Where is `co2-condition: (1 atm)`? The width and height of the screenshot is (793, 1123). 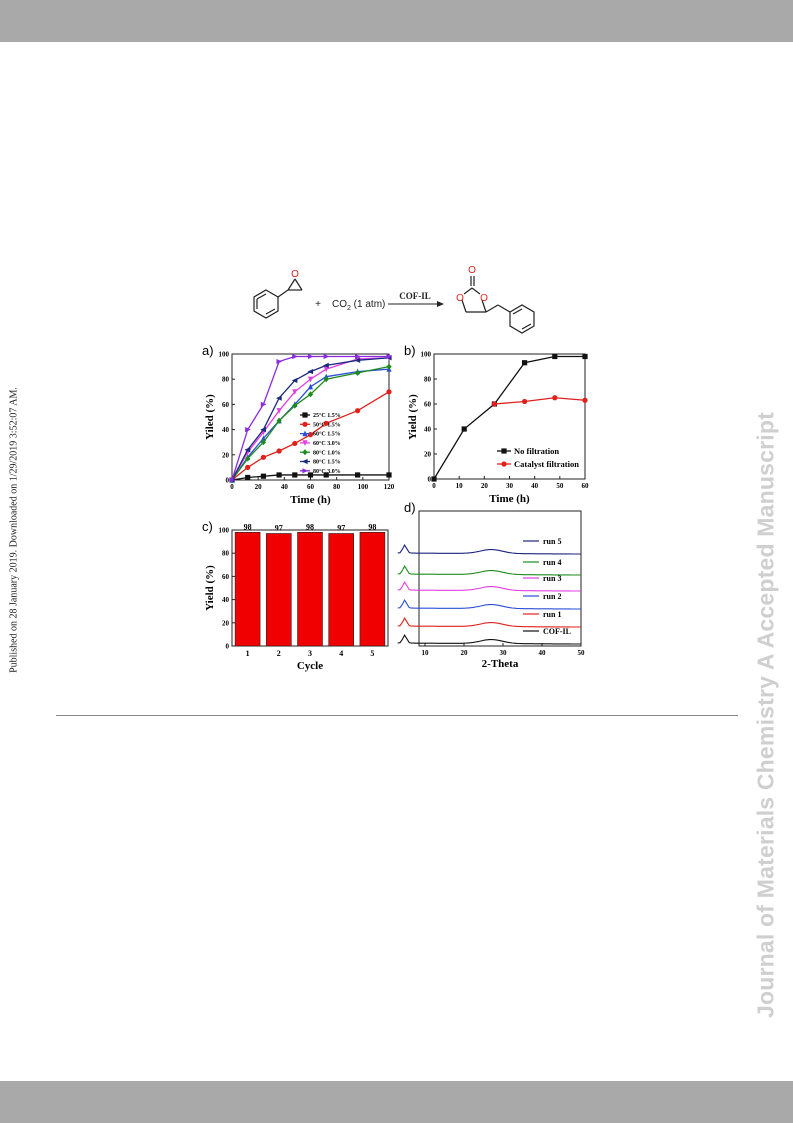
co2-condition: (1 atm) is located at coordinates (368, 304).